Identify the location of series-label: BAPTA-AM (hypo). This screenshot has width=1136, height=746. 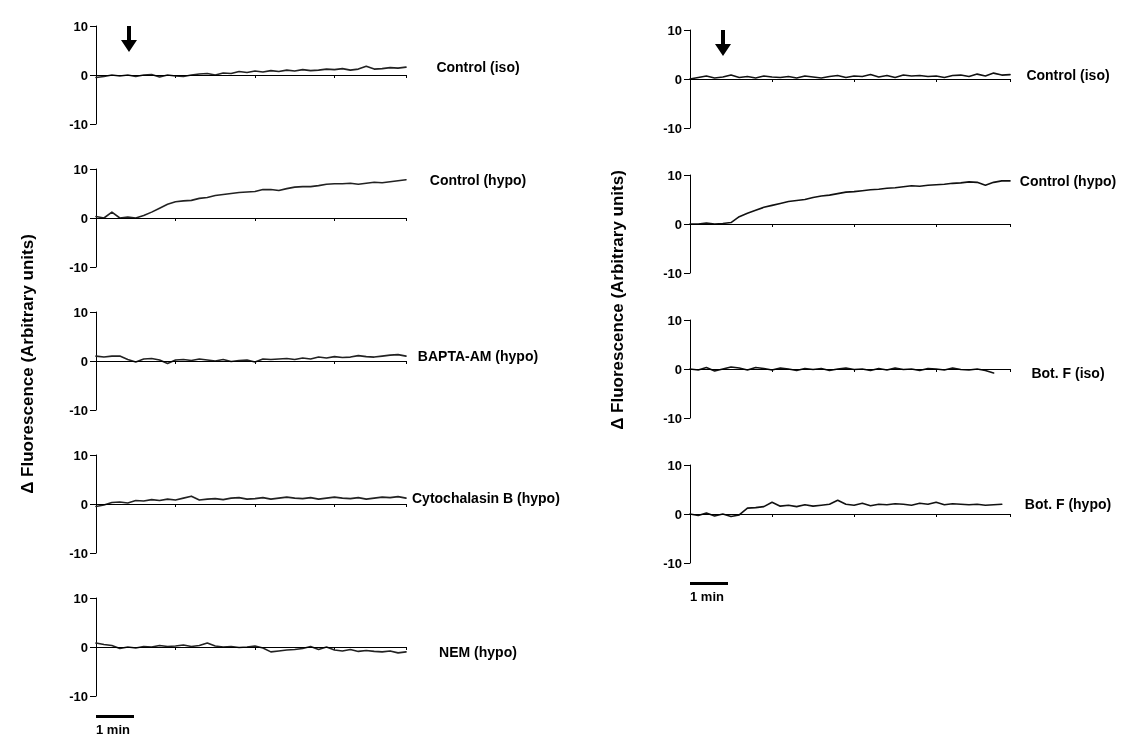
(478, 356).